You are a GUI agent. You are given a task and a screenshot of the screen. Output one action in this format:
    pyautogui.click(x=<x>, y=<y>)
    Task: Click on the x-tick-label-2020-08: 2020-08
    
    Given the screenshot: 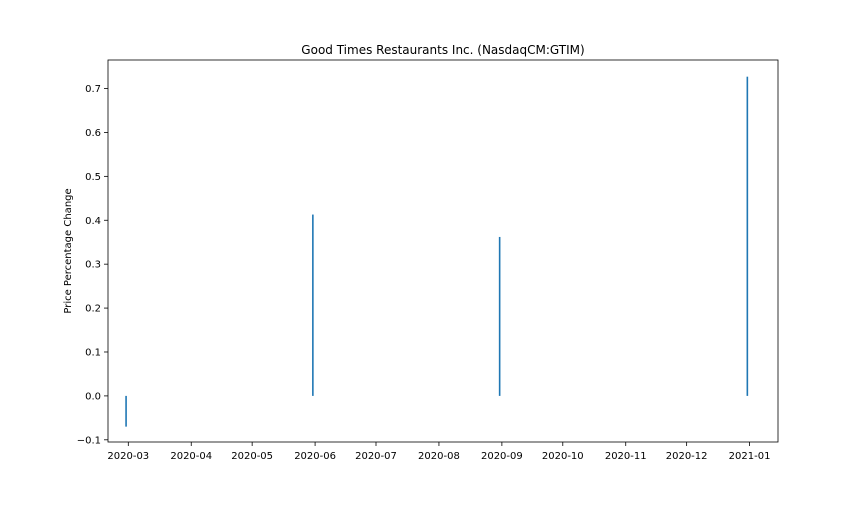 What is the action you would take?
    pyautogui.click(x=439, y=456)
    